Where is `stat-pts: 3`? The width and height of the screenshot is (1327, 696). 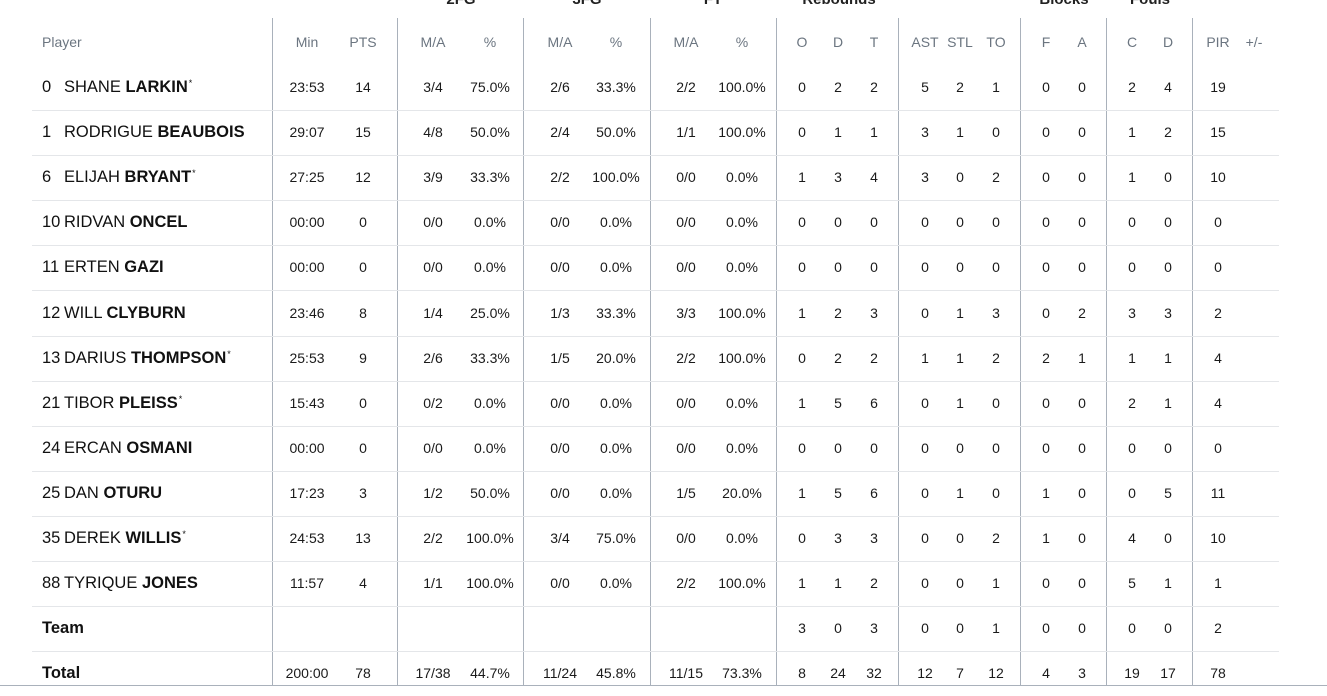
stat-pts: 3 is located at coordinates (363, 493).